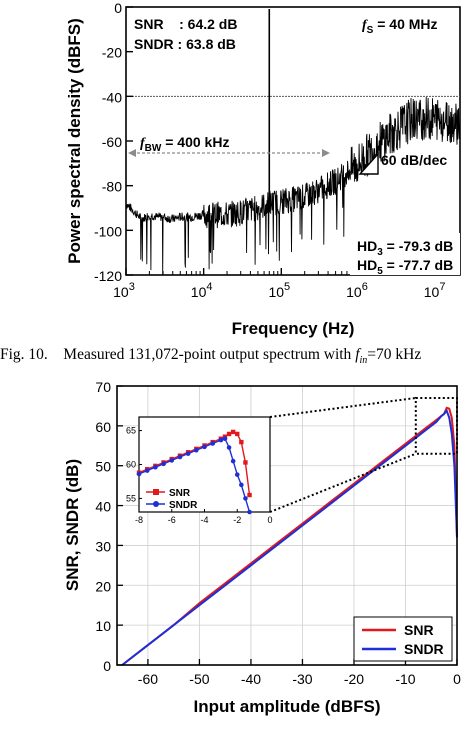 The height and width of the screenshot is (744, 474). I want to click on snr-inset: -8 -6 -4 -2 0 55 60 65 SNR SNDR, so click(199, 470).